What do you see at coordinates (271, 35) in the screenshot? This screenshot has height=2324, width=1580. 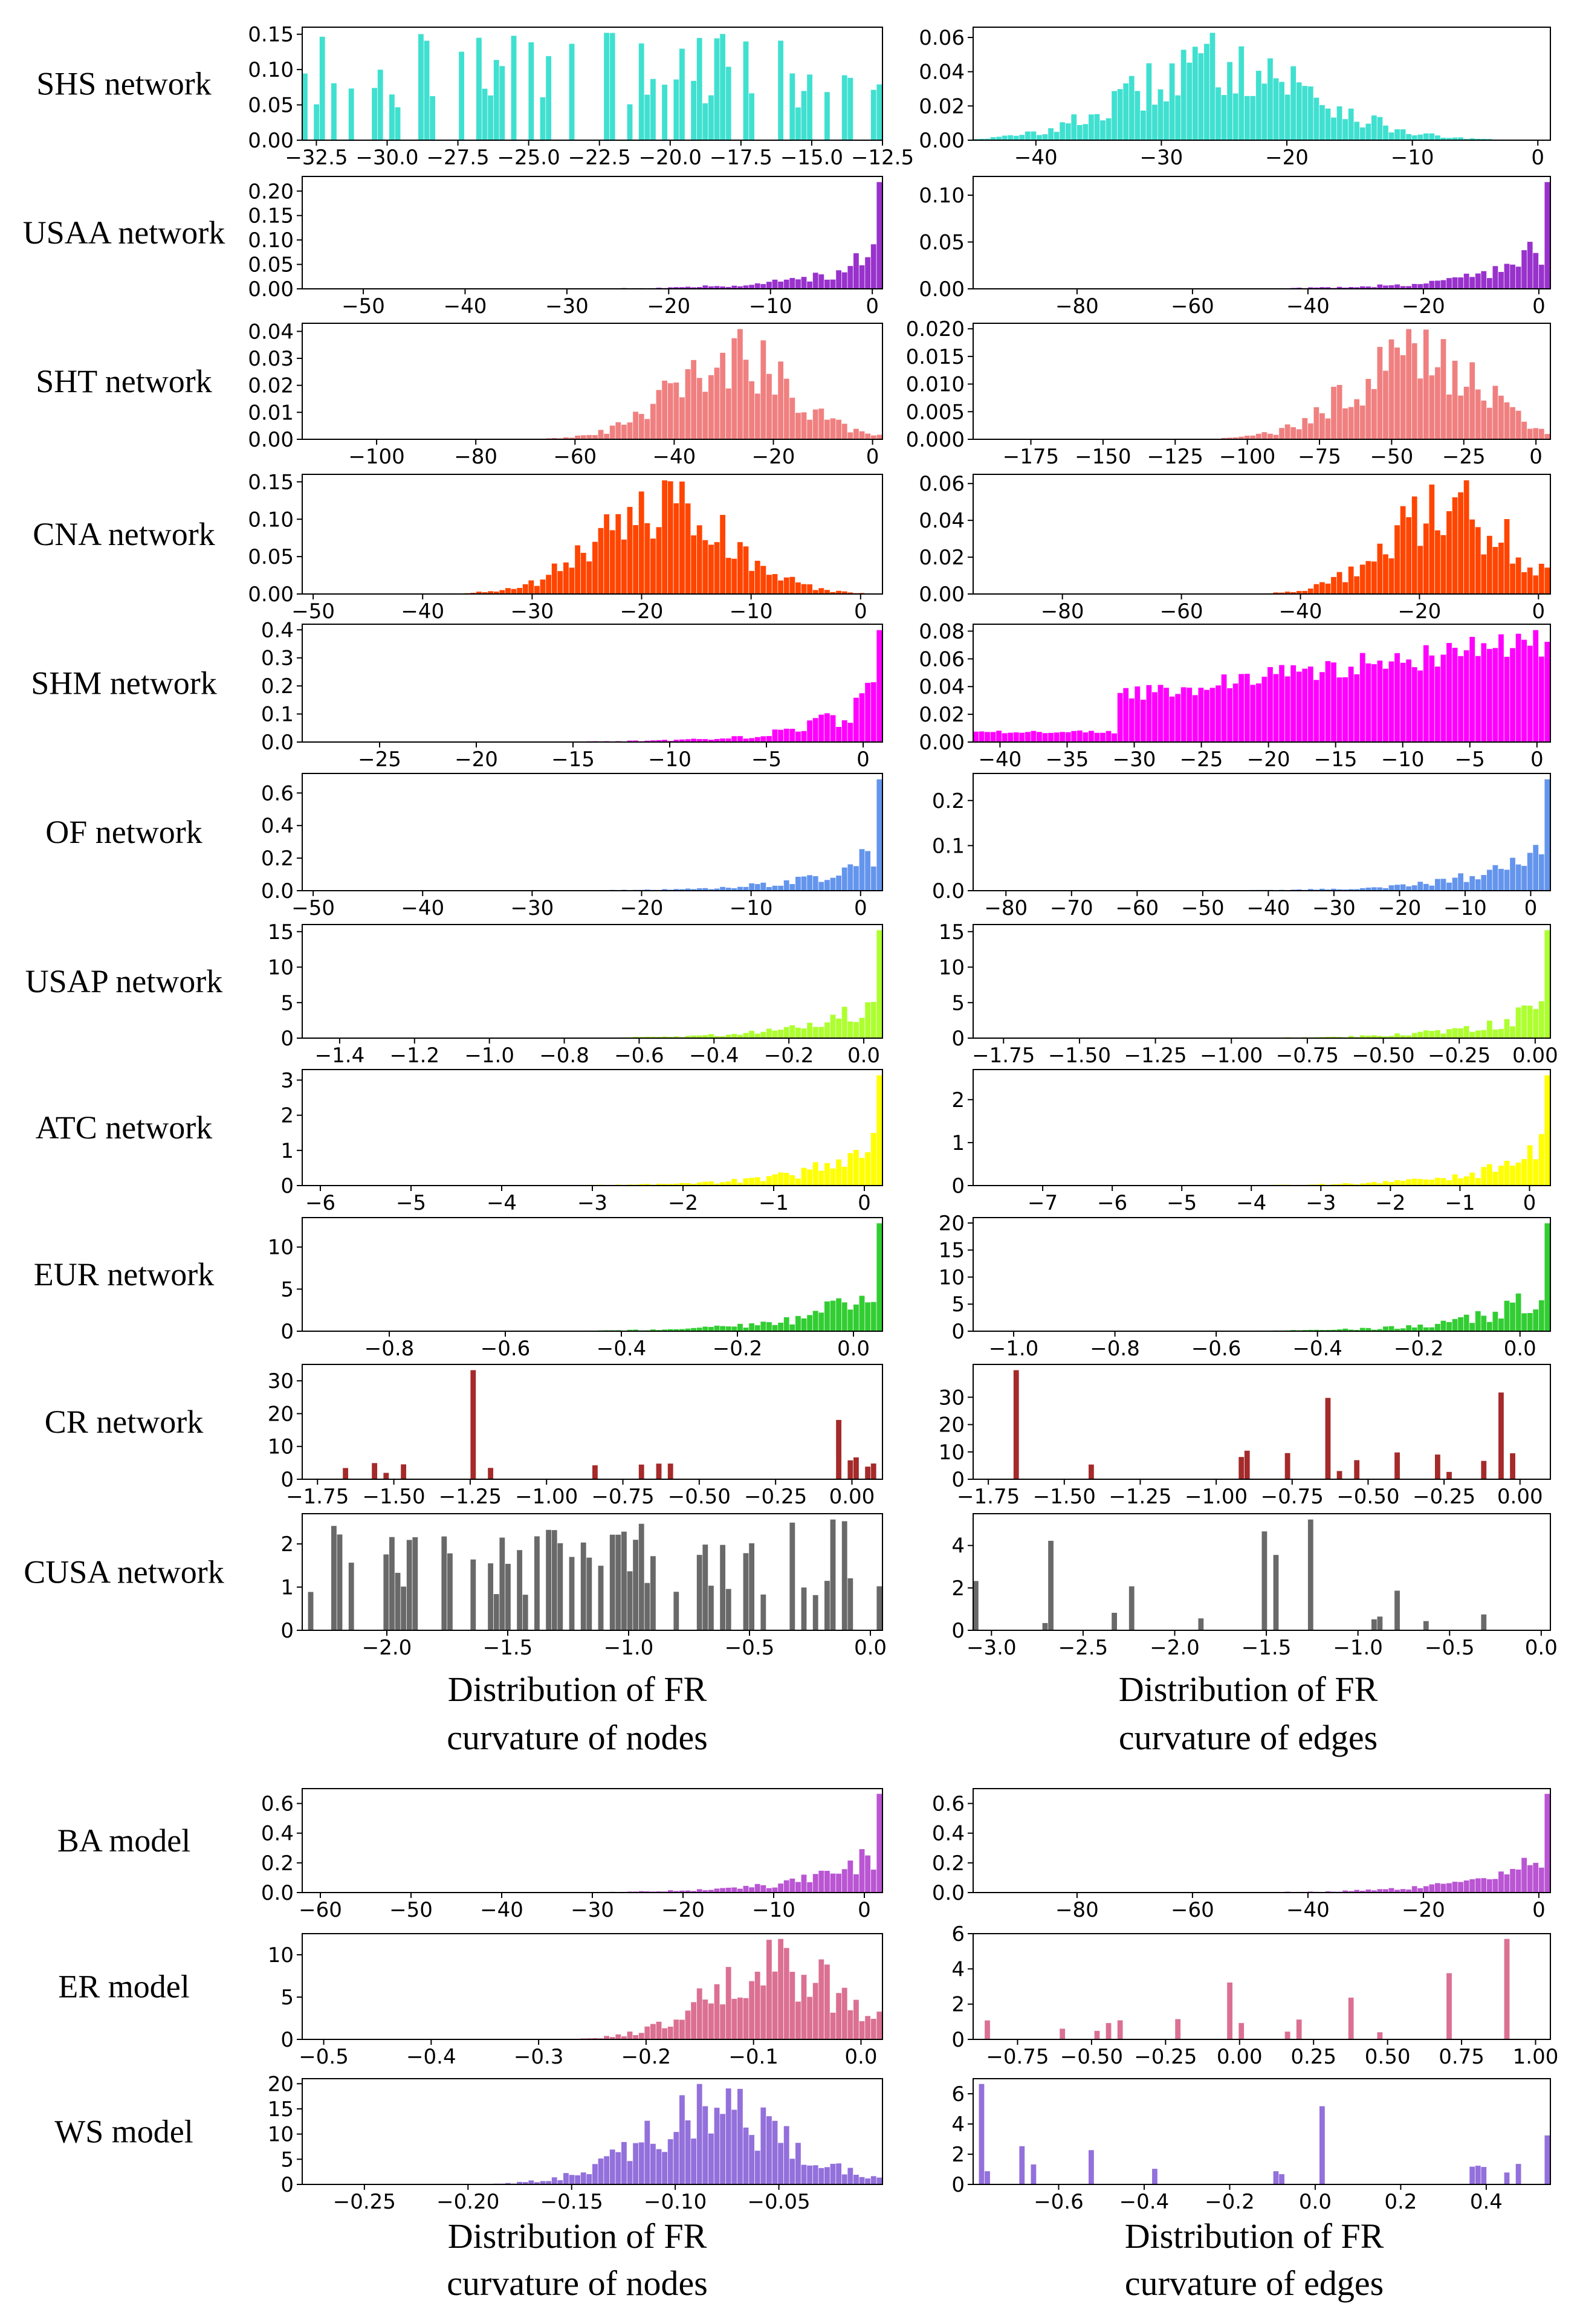 I see `y-tick-label: 0.15` at bounding box center [271, 35].